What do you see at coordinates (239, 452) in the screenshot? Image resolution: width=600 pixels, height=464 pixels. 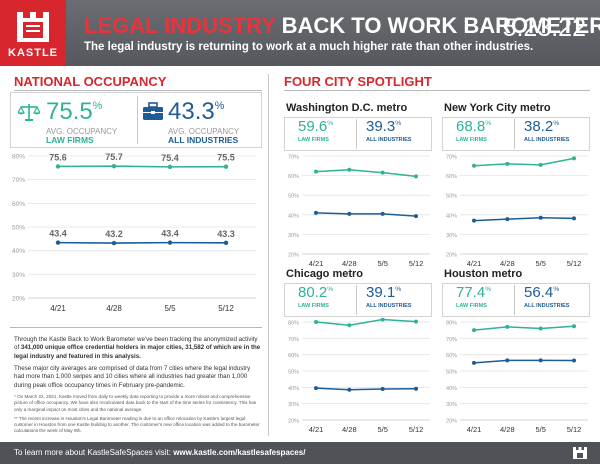 I see `footer-link: www.kastle.com/kastlesafespaces/` at bounding box center [239, 452].